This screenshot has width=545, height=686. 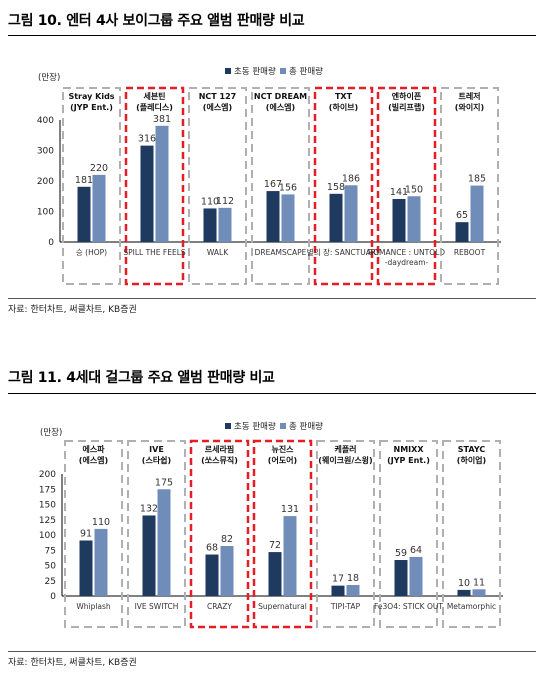 What do you see at coordinates (282, 606) in the screenshot?
I see `album-label: Supernatural` at bounding box center [282, 606].